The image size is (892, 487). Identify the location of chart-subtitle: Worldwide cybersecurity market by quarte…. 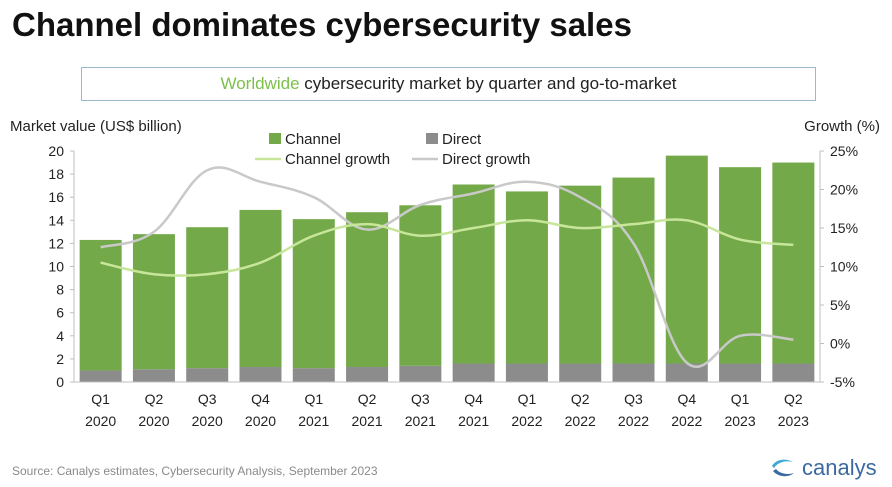
(448, 84).